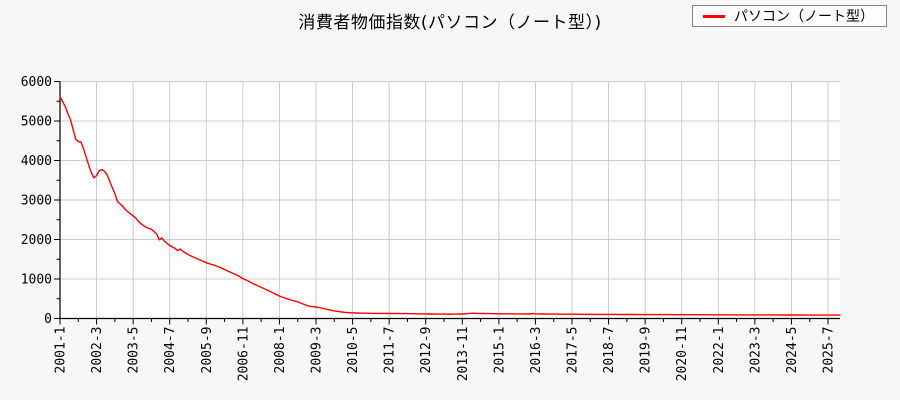  I want to click on y-tick-label: 0, so click(48, 319).